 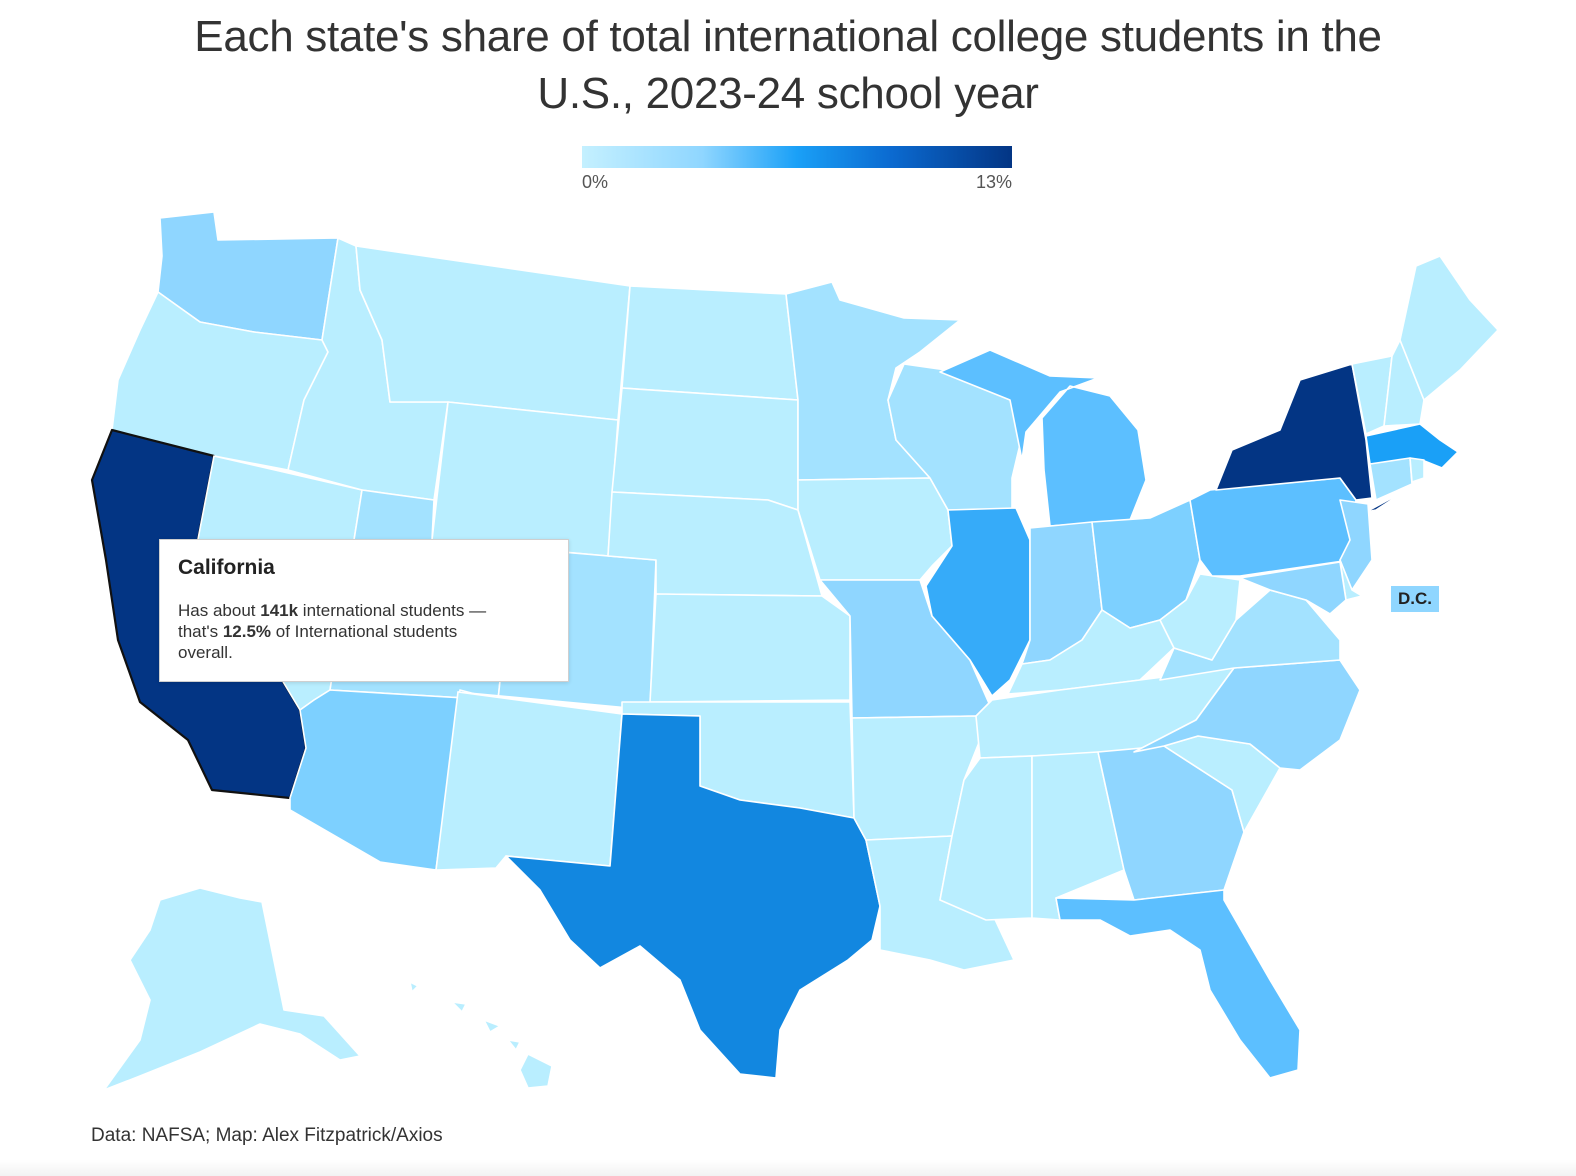 I want to click on state-kansas, so click(x=750, y=648).